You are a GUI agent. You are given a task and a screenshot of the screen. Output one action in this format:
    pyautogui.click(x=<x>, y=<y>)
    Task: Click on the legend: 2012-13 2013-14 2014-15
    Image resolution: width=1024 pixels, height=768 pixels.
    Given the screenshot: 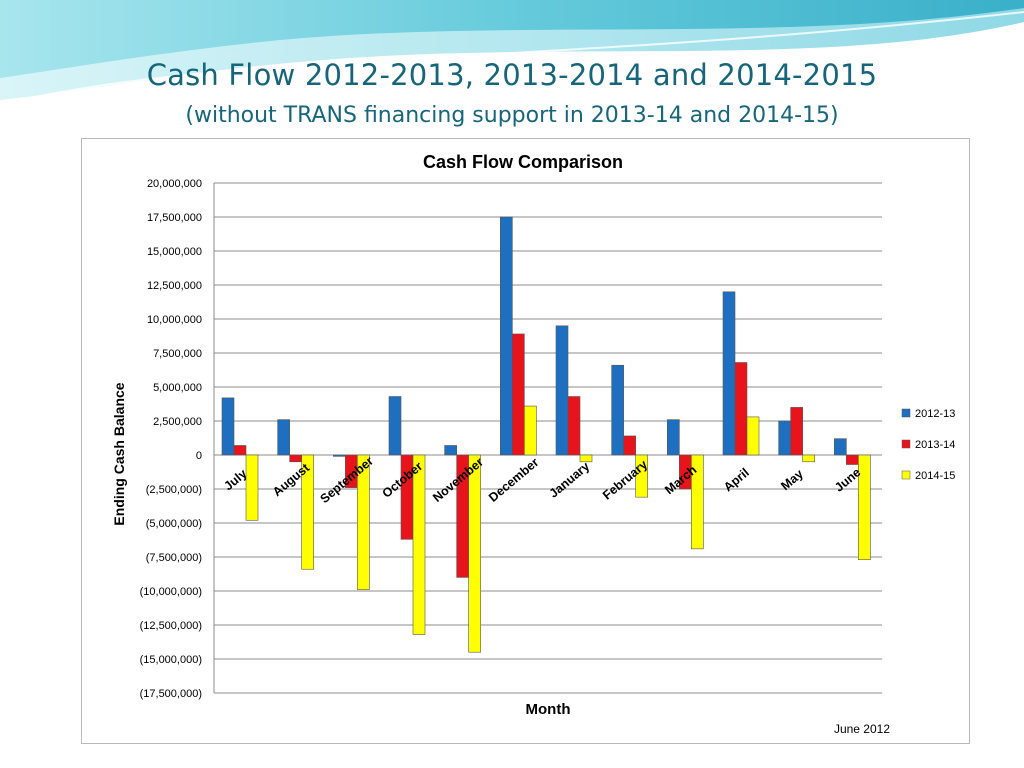 What is the action you would take?
    pyautogui.click(x=928, y=445)
    